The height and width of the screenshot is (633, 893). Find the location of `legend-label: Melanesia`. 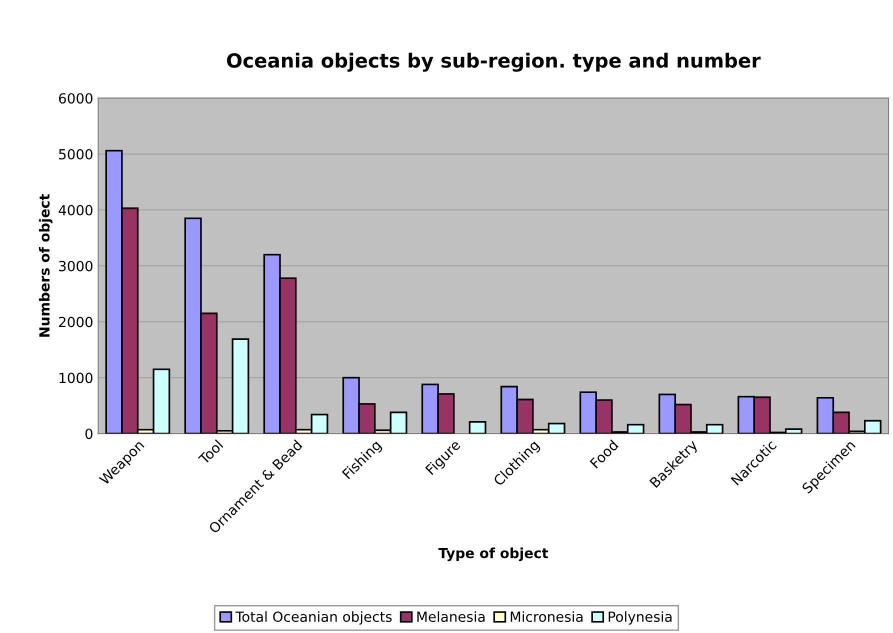

legend-label: Melanesia is located at coordinates (451, 616).